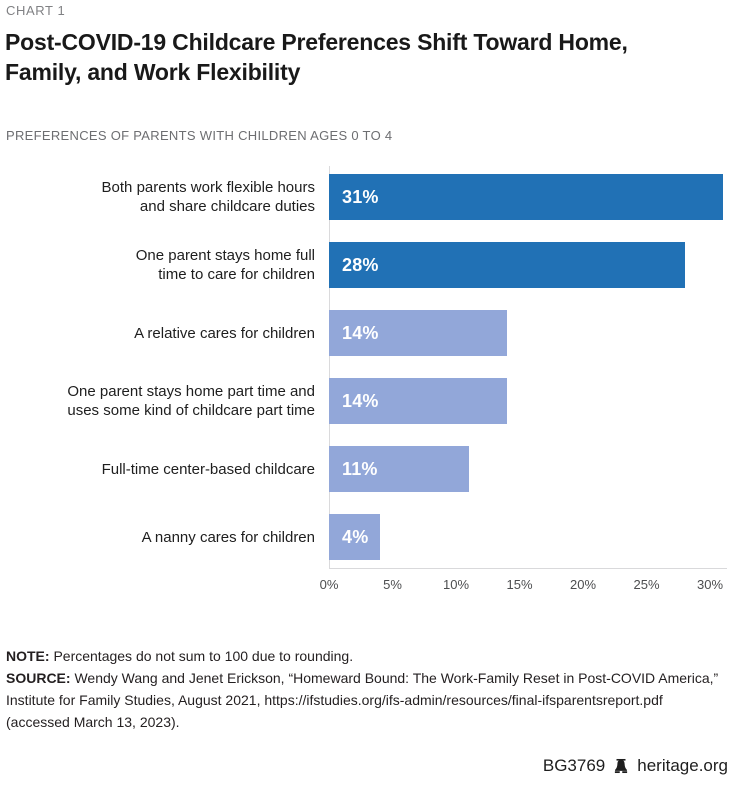 The width and height of the screenshot is (734, 785). I want to click on bar-value-label: 28%, so click(360, 264).